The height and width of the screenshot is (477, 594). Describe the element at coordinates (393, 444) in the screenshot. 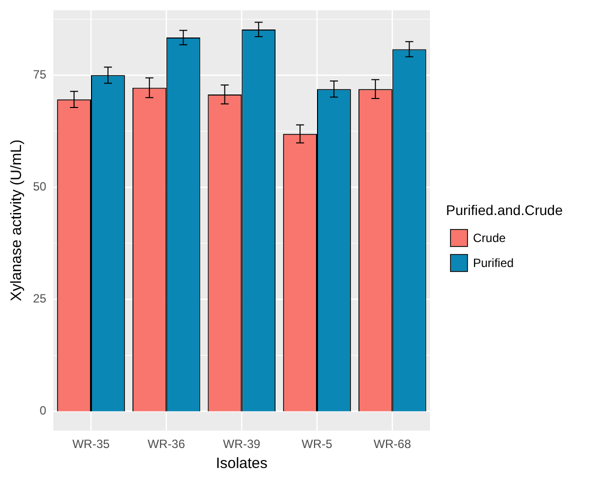

I see `x-tick-label: WR-68` at that location.